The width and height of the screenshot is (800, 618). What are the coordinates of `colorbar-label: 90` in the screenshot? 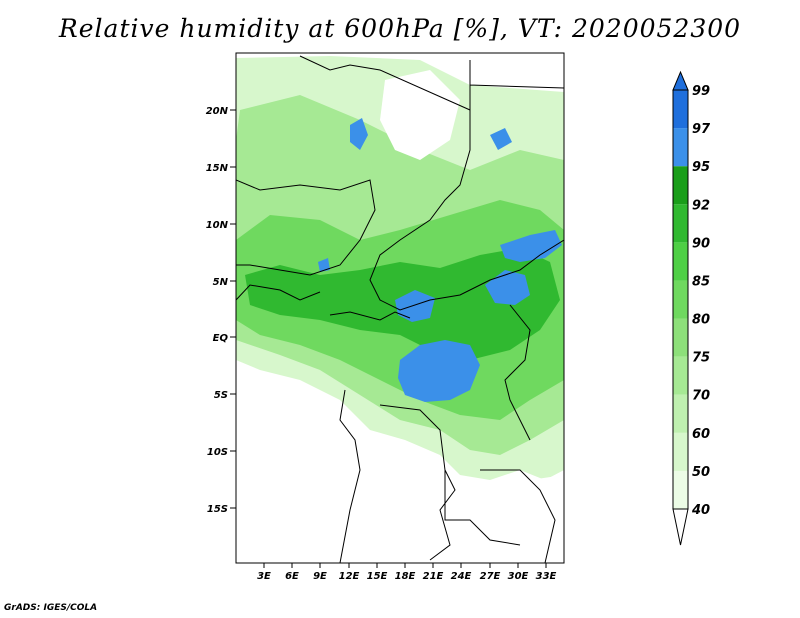 It's located at (701, 243).